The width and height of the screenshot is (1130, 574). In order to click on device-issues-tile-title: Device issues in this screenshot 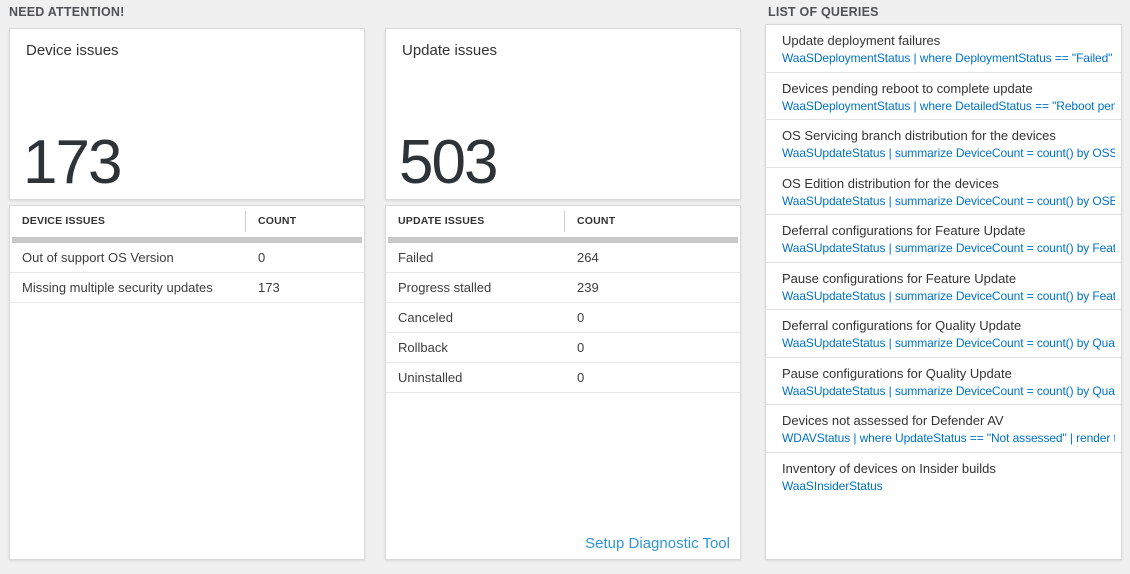, I will do `click(72, 50)`.